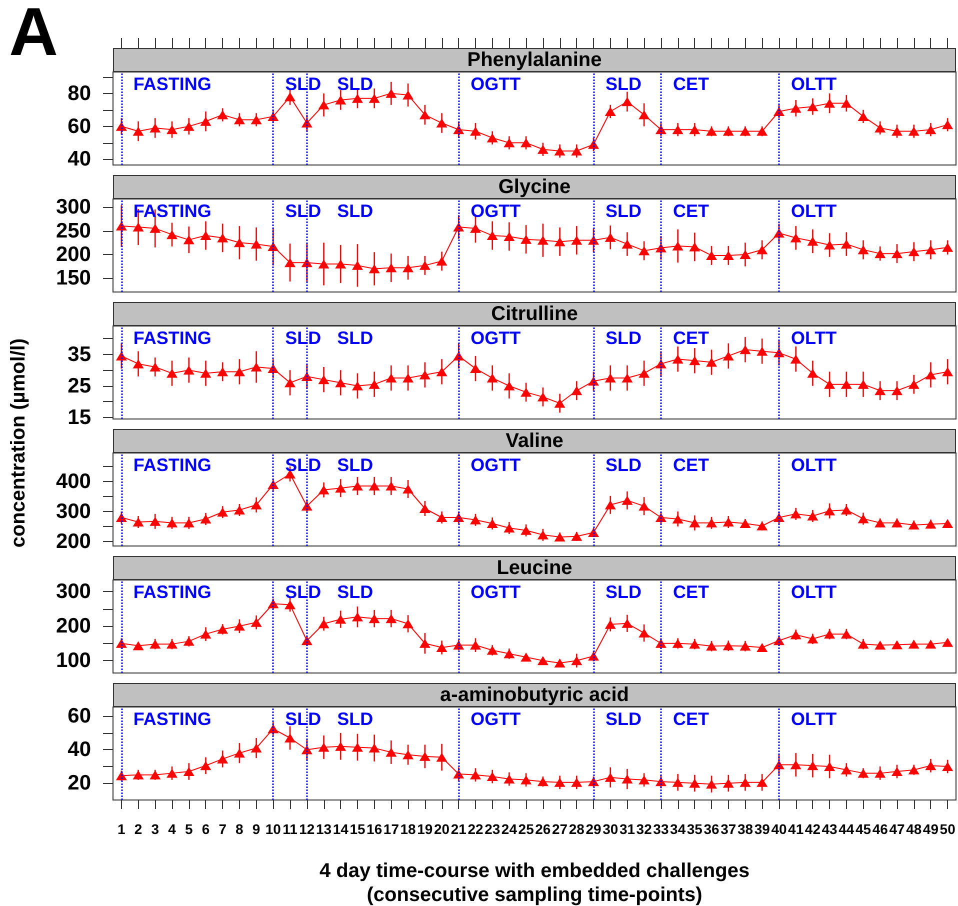 Image resolution: width=958 pixels, height=906 pixels. Describe the element at coordinates (138, 829) in the screenshot. I see `x-tick-label: 2` at that location.